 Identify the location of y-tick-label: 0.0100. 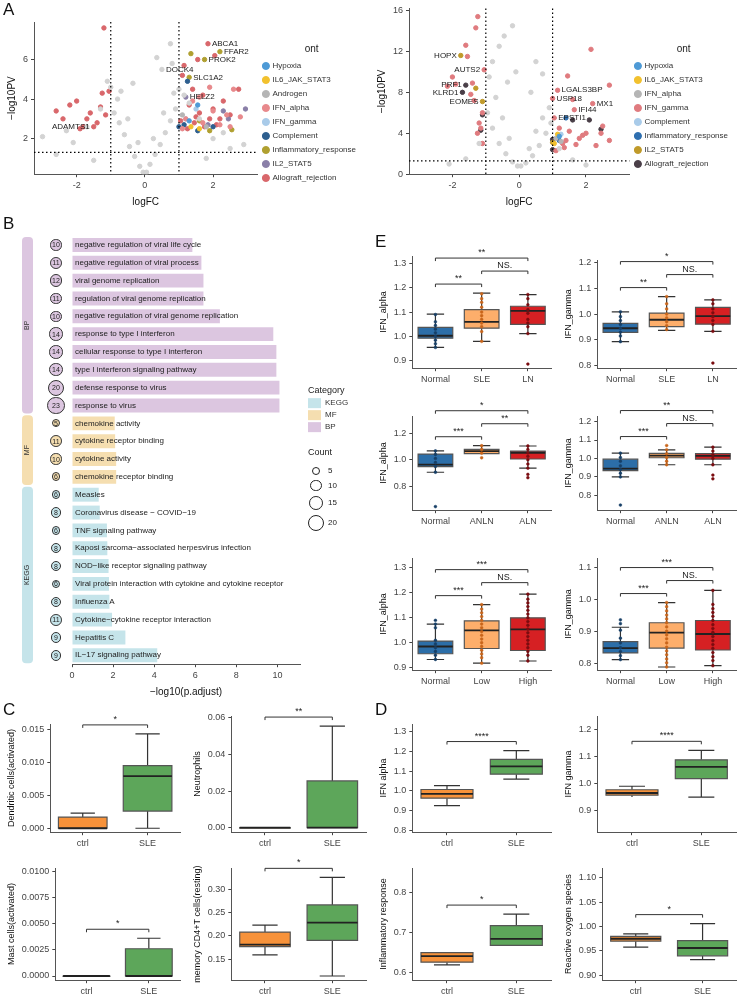
(35, 870).